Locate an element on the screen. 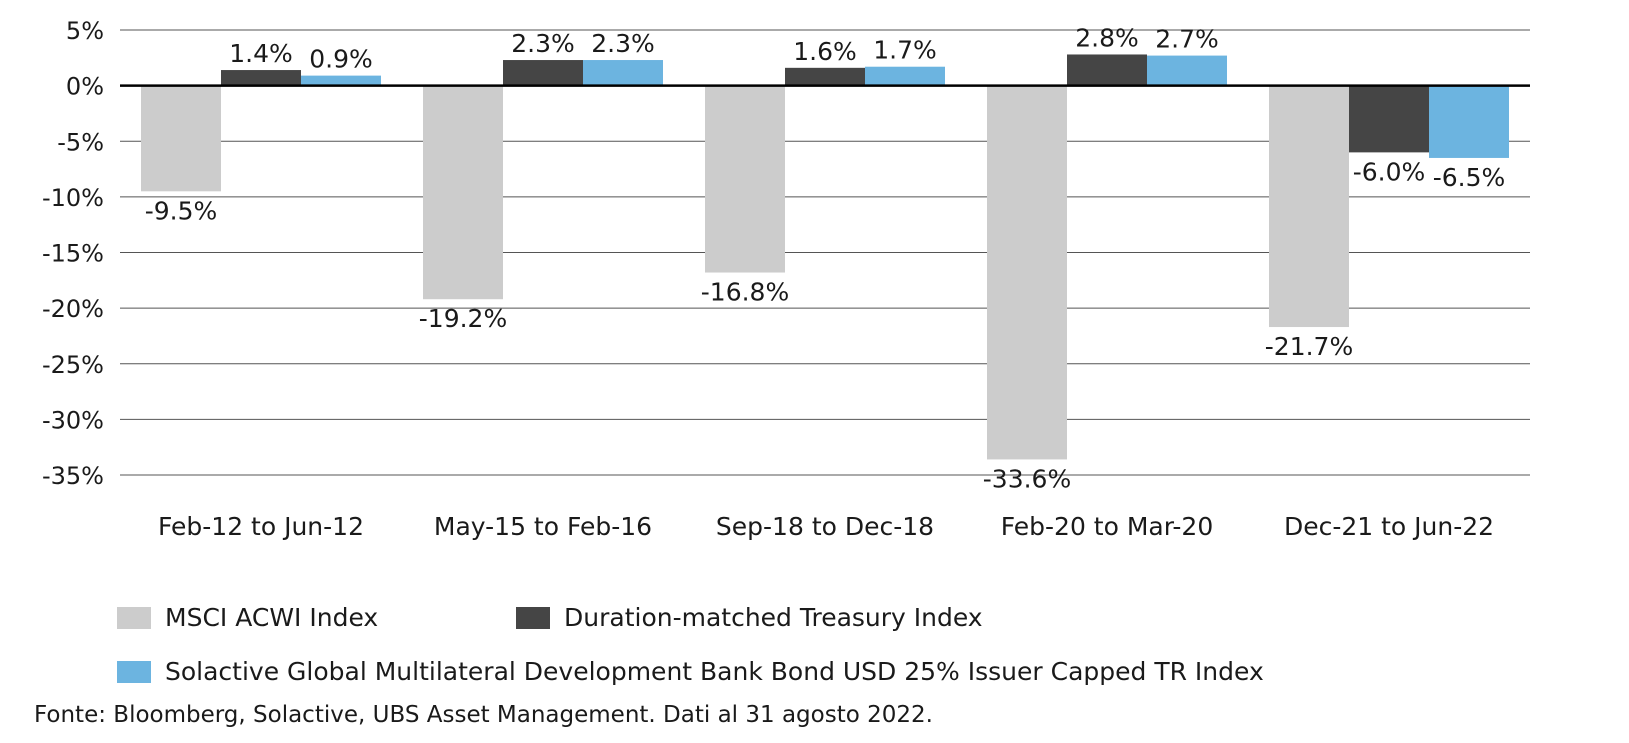 The height and width of the screenshot is (743, 1629). data-label: 0.9% is located at coordinates (341, 59).